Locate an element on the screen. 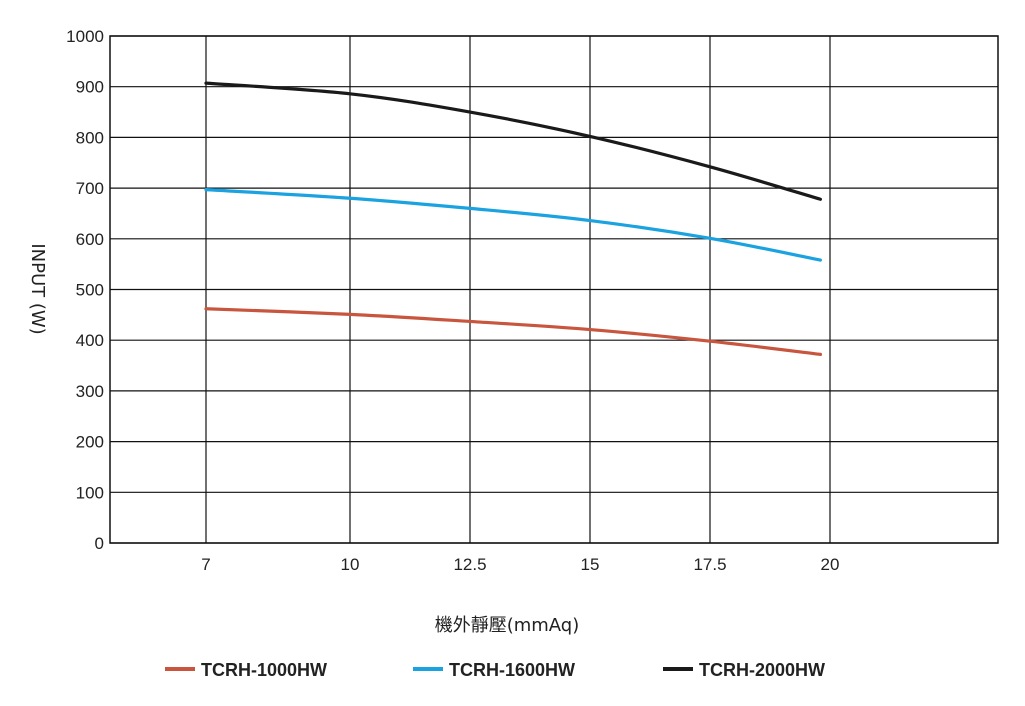 Image resolution: width=1025 pixels, height=706 pixels. legend-label: TCRH-1000HW is located at coordinates (264, 670).